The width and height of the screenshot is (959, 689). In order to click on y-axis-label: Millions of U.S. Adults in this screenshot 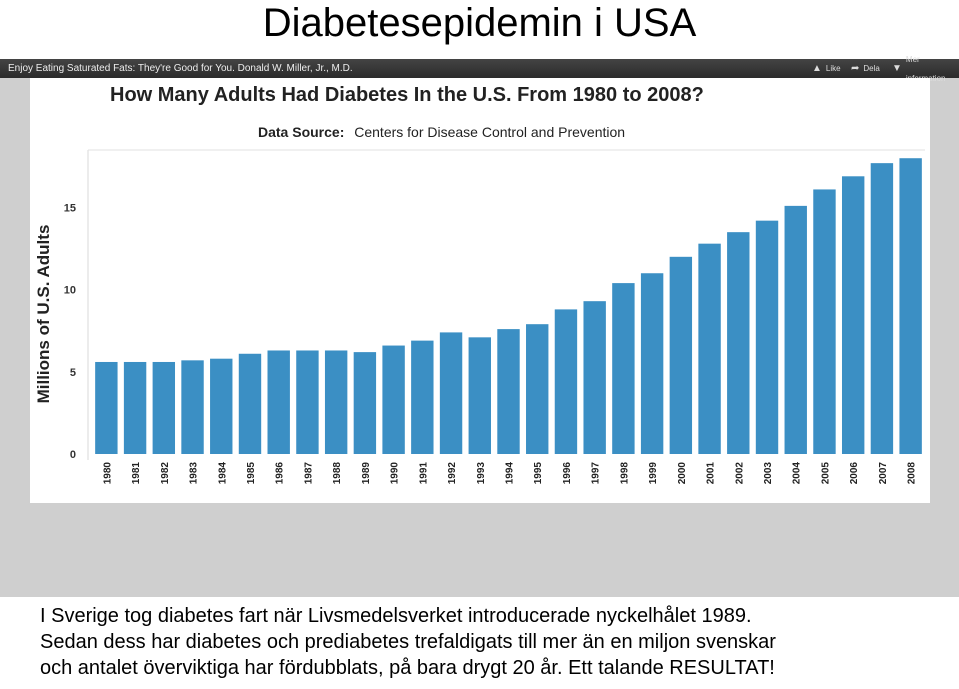, I will do `click(43, 314)`.